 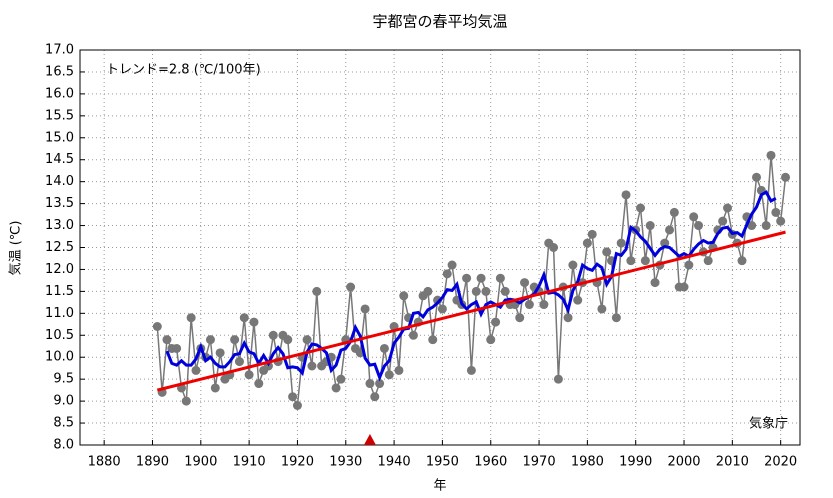 I want to click on y-tick-label: 9.5, so click(x=63, y=379).